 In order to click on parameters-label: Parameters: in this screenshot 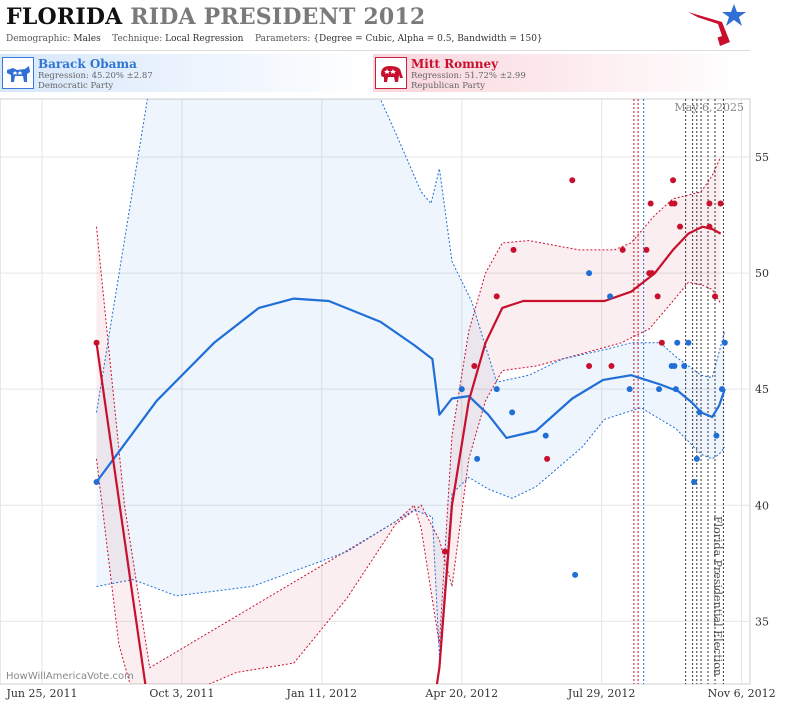, I will do `click(282, 39)`.